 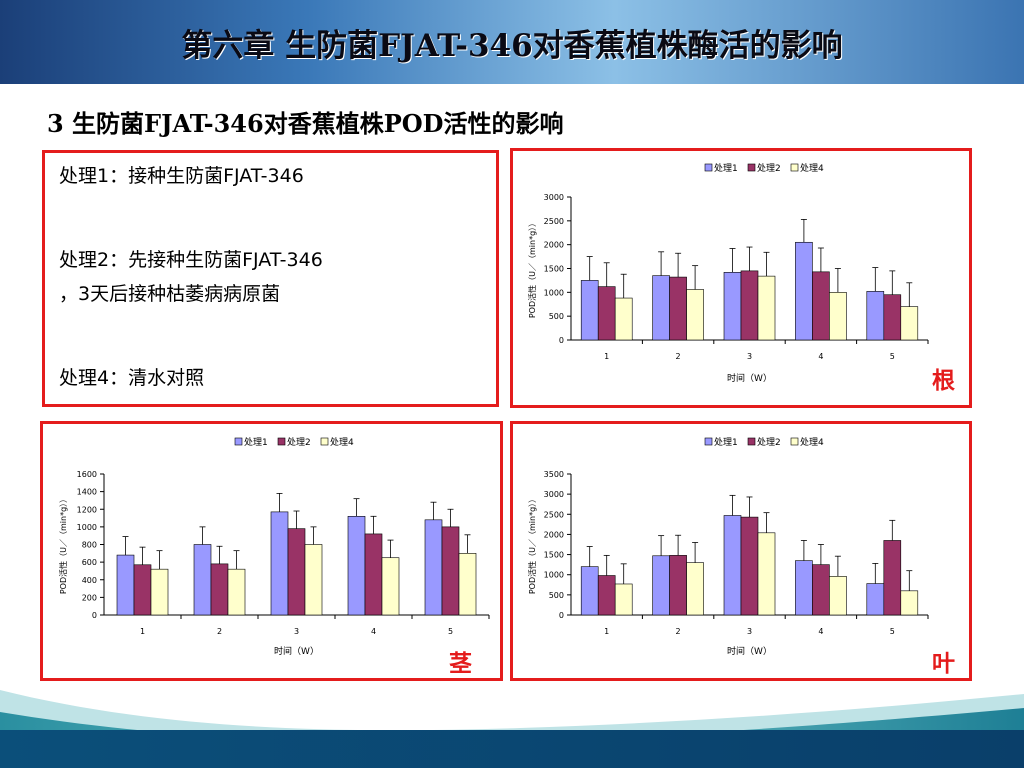 I want to click on treatment-2-text: 处理2：先接种生防菌FJAT-346, so click(x=191, y=260).